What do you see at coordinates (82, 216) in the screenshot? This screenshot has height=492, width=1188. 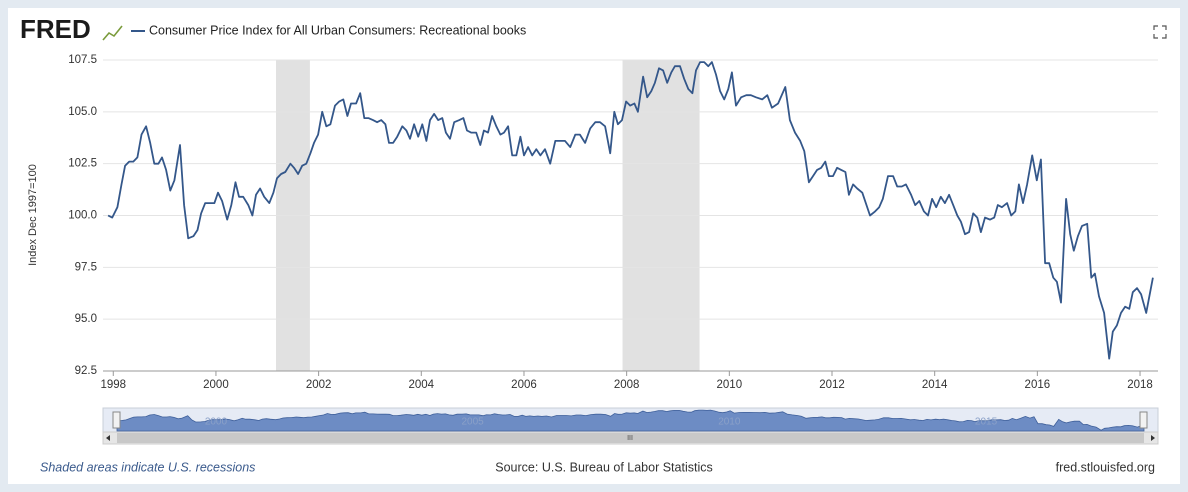 I see `y-tick-label: 100.0` at bounding box center [82, 216].